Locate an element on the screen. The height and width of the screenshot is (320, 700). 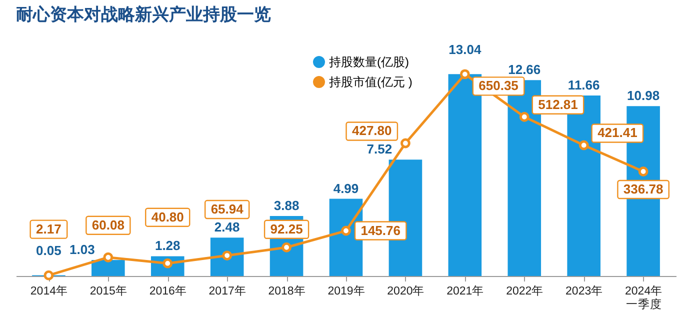
x-tick-label: 2016年 is located at coordinates (168, 291).